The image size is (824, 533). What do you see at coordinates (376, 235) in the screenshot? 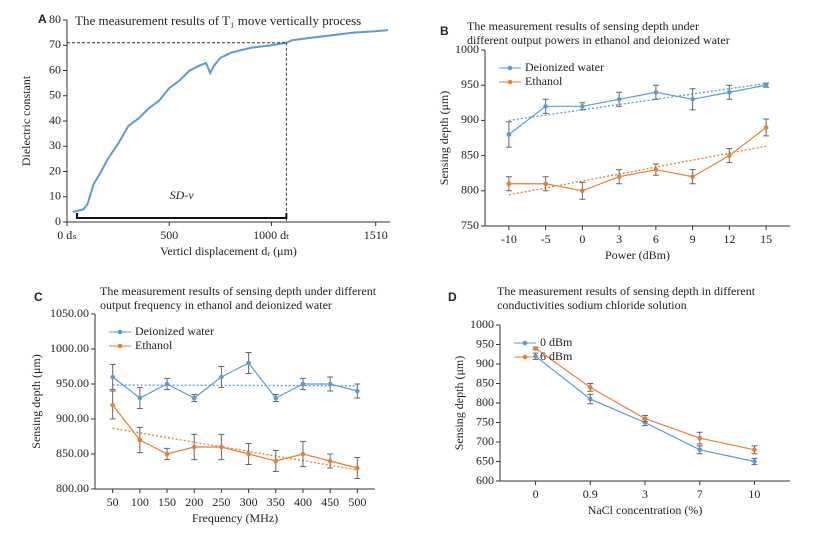
I see `x-tick-label: 1510` at bounding box center [376, 235].